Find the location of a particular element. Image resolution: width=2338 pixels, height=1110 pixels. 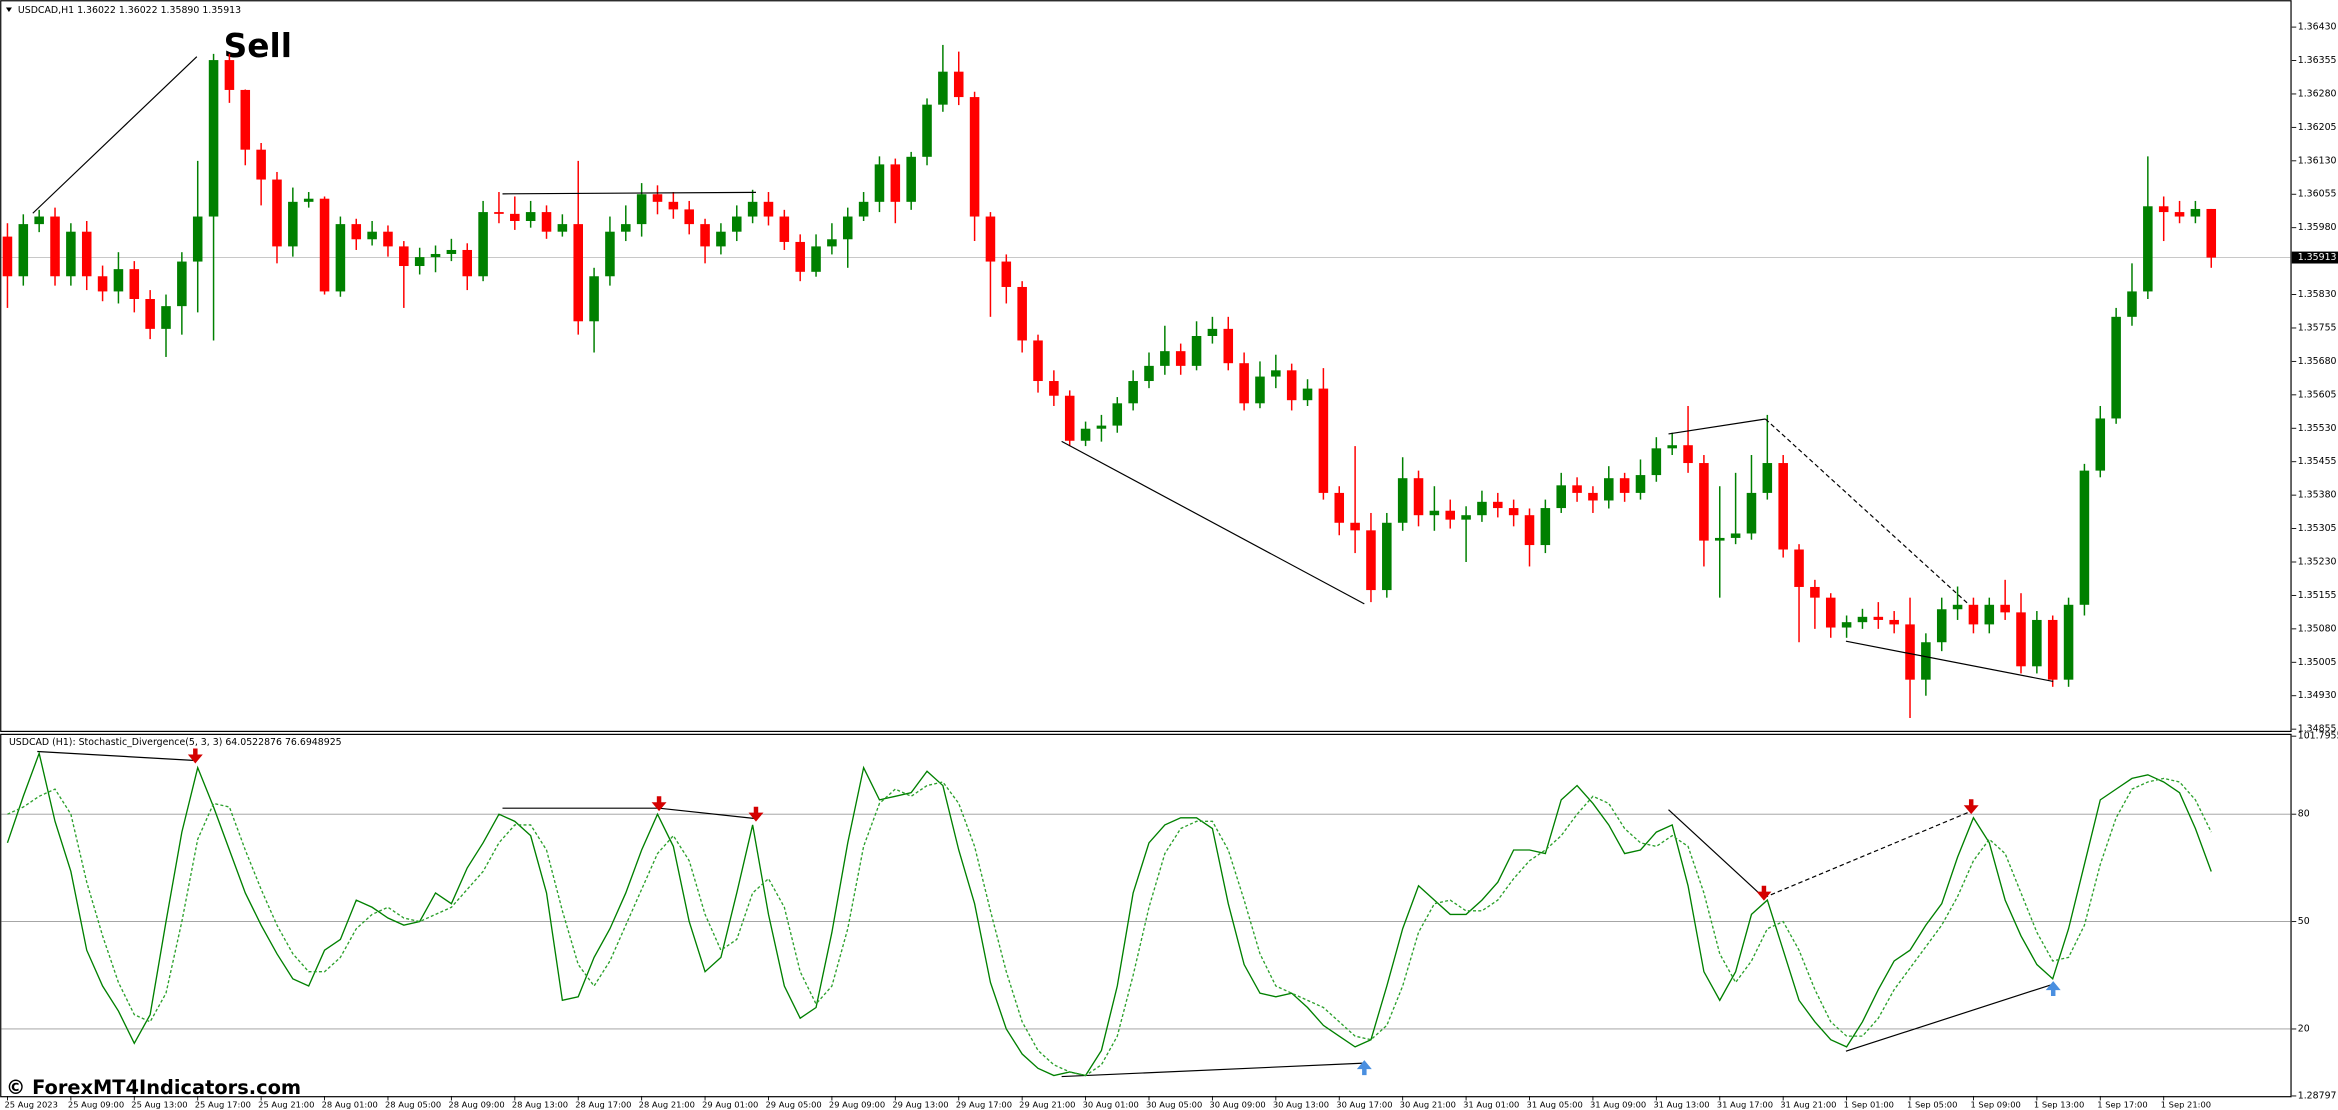

x-tick-label: 28 Aug 05:00 is located at coordinates (413, 1104).